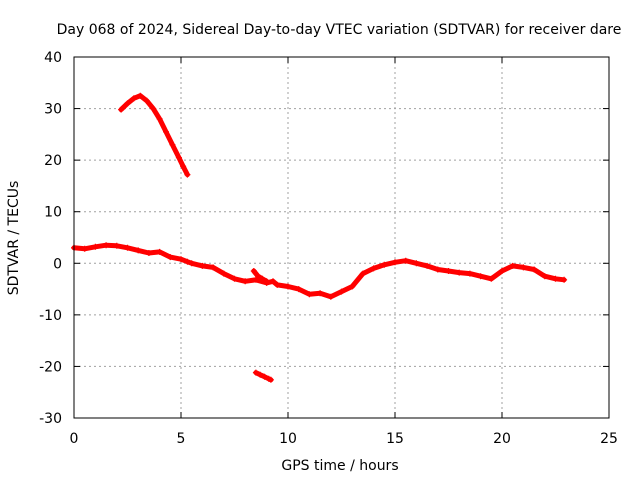  Describe the element at coordinates (339, 466) in the screenshot. I see `x-axis-label: GPS time / hours` at that location.